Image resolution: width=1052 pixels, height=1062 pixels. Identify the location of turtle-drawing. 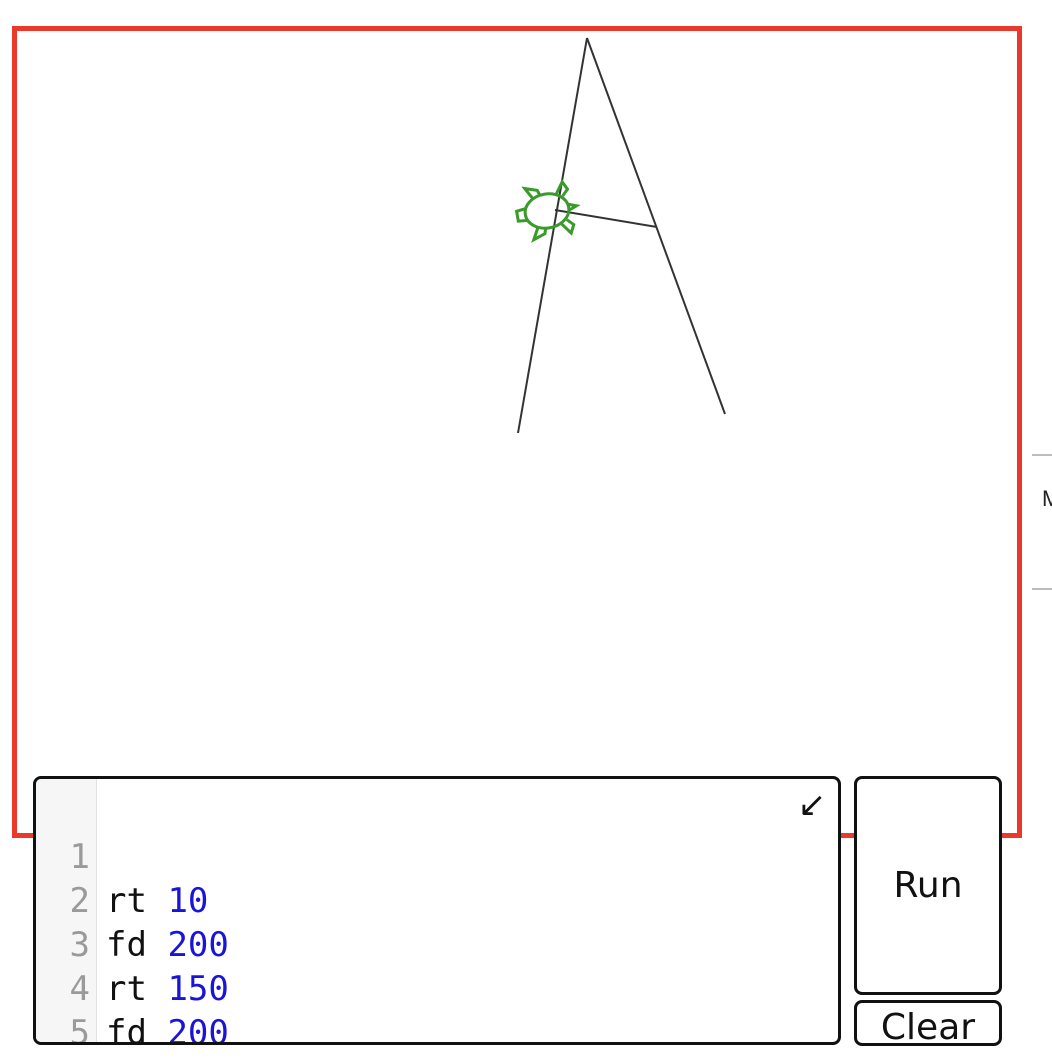
(620, 235).